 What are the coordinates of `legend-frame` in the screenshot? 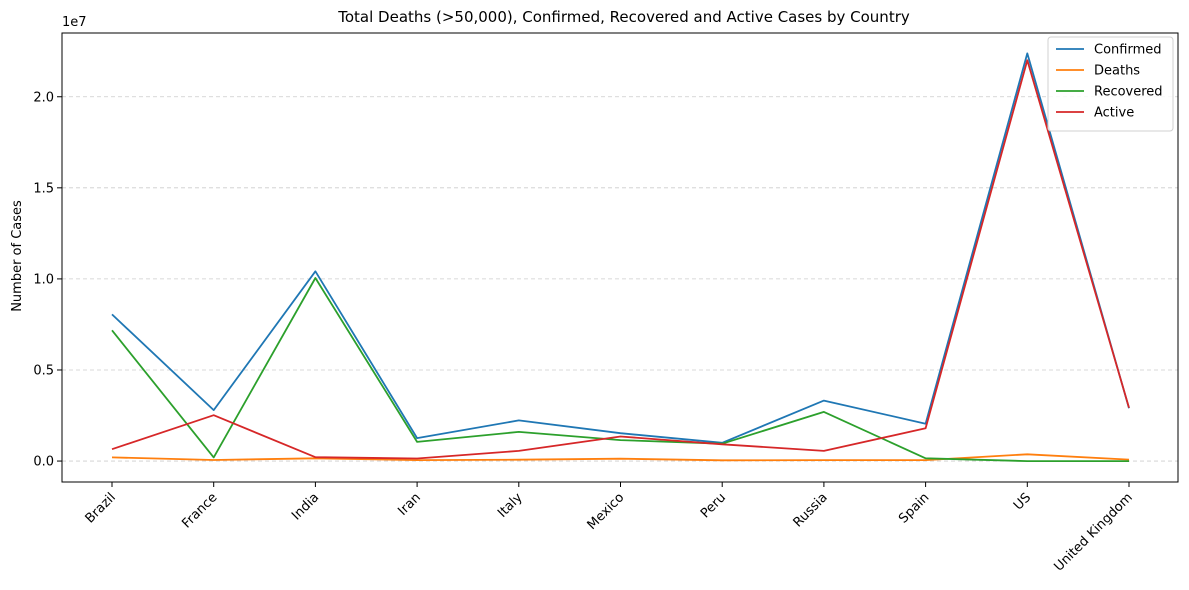 It's located at (1110, 84).